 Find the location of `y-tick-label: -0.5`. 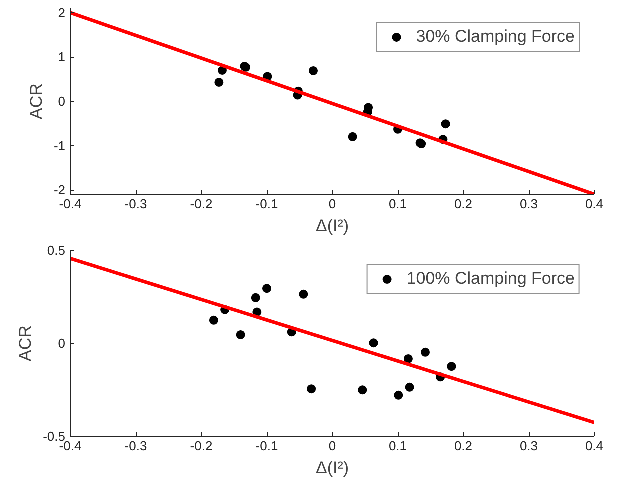

y-tick-label: -0.5 is located at coordinates (54, 436).